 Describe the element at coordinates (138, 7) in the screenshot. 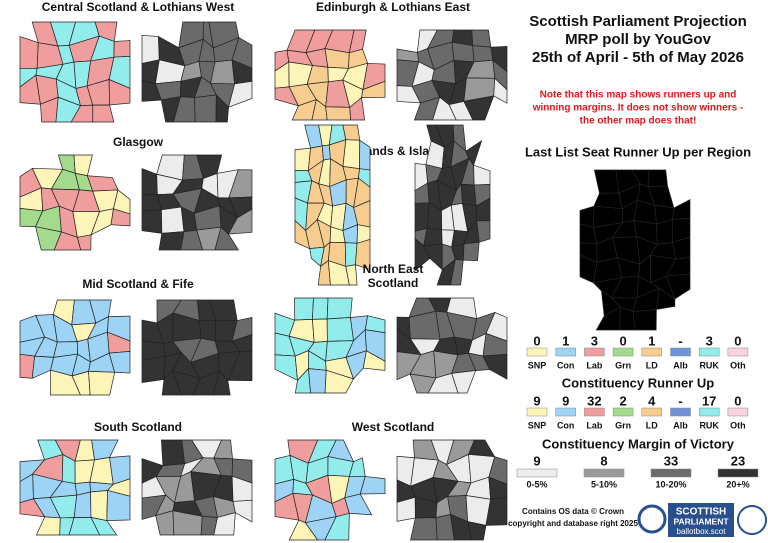

I see `region-title: Central Scotland & Lothians West` at that location.